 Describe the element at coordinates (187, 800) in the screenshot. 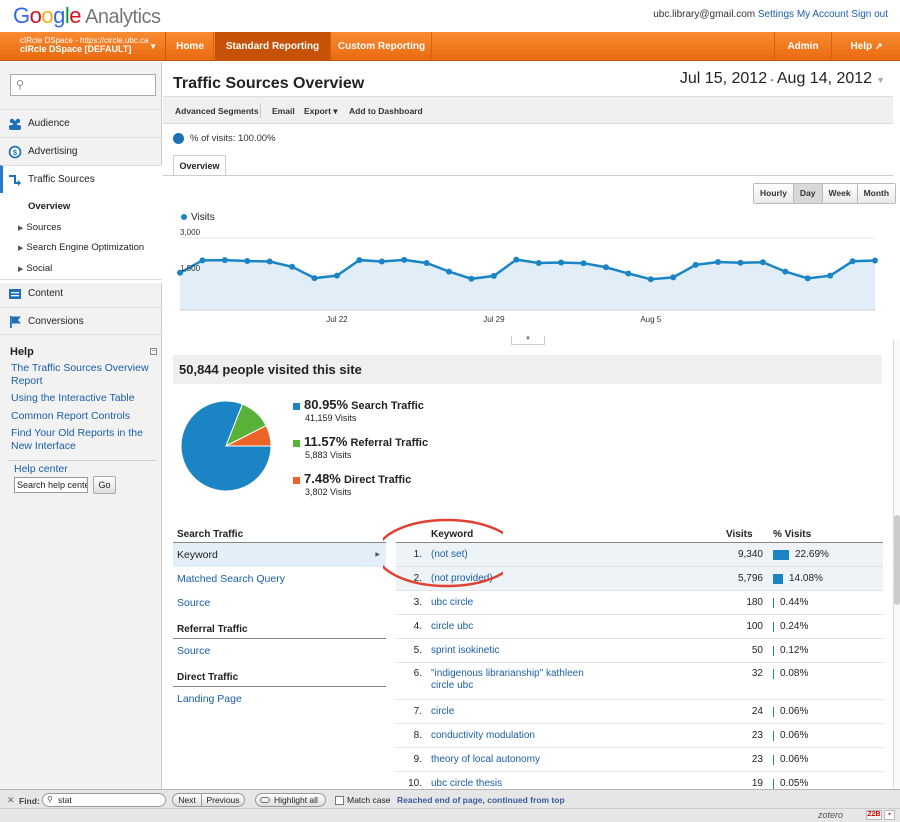

I see `find-next-button: Next` at that location.